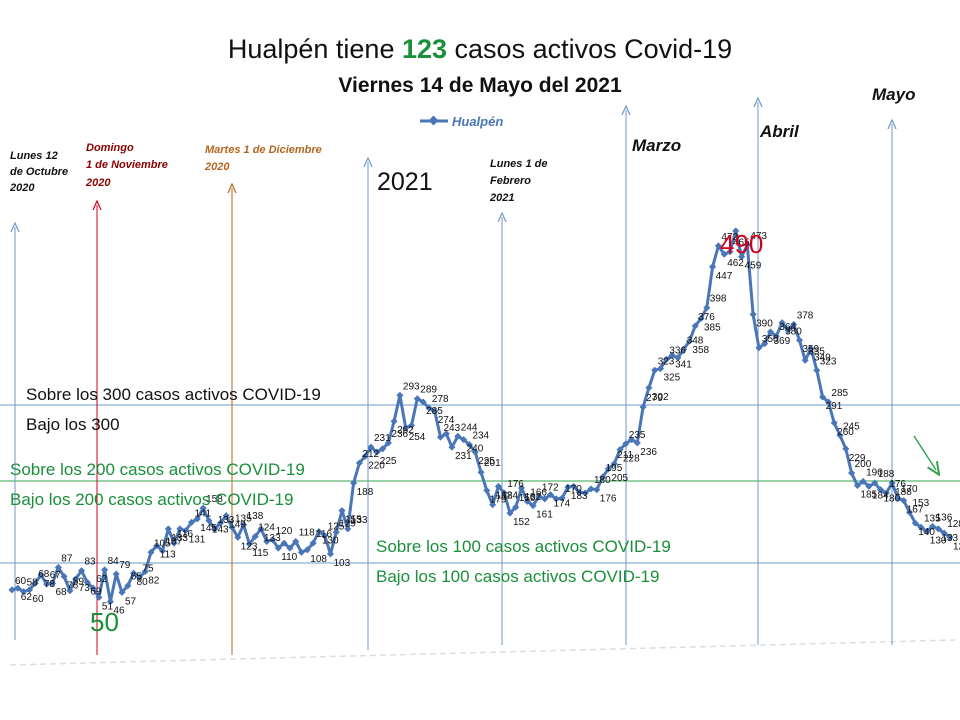 This screenshot has height=720, width=960. Describe the element at coordinates (520, 181) in the screenshot. I see `annotation-lunes1: Lunes 1 de Febrero 2021` at that location.